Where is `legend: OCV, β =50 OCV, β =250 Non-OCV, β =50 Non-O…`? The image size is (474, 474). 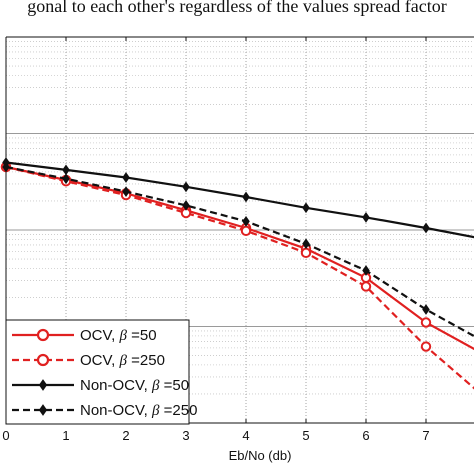 legend: OCV, β =50 OCV, β =250 Non-OCV, β =50 Non-O… is located at coordinates (101, 372).